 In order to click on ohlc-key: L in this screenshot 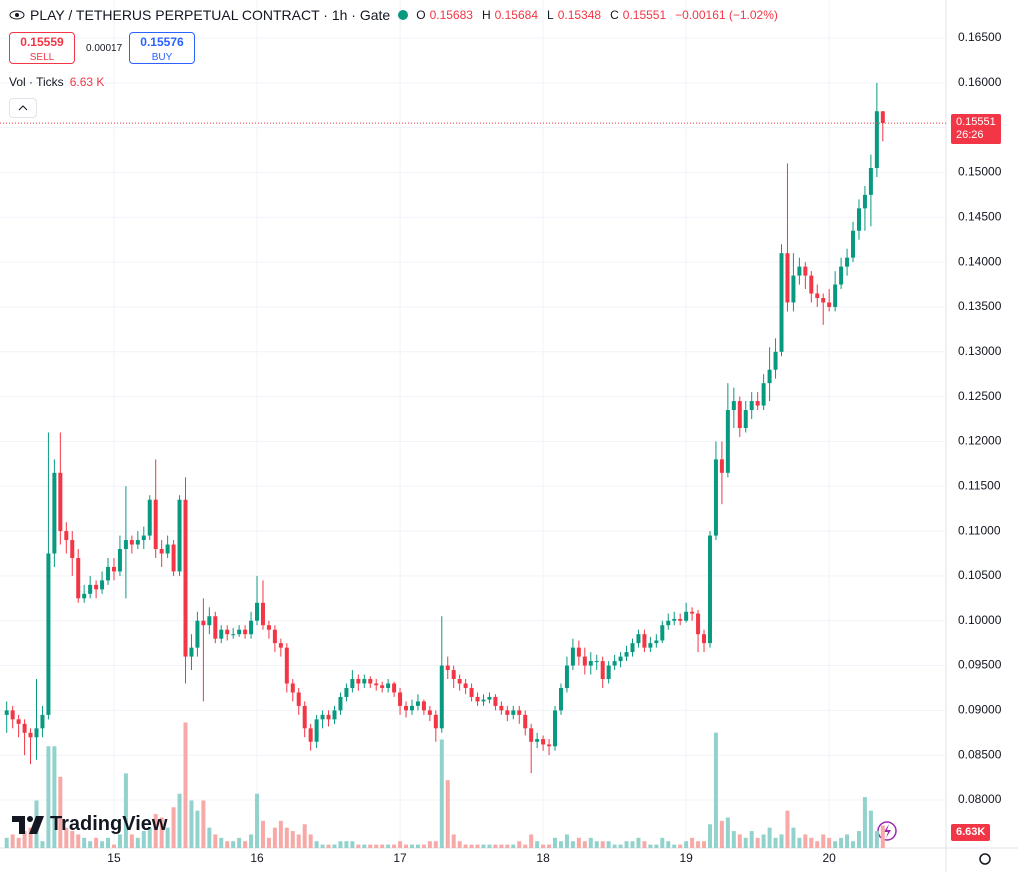, I will do `click(550, 15)`.